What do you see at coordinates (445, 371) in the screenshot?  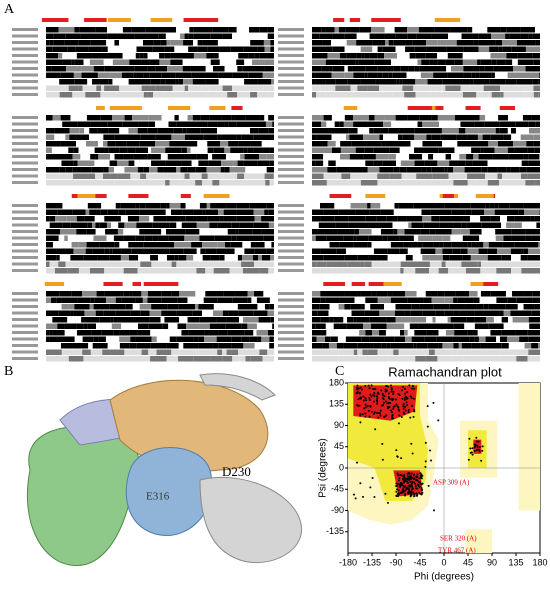 I see `plot-title: Ramachandran plot` at bounding box center [445, 371].